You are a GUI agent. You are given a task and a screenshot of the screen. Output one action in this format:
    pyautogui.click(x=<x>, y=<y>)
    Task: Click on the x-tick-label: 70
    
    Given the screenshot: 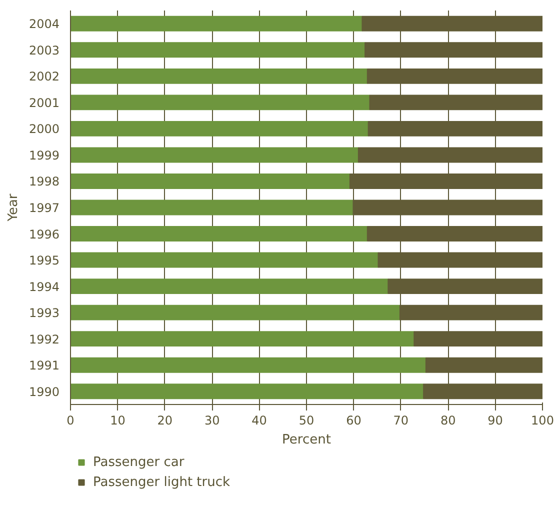 What is the action you would take?
    pyautogui.click(x=401, y=421)
    